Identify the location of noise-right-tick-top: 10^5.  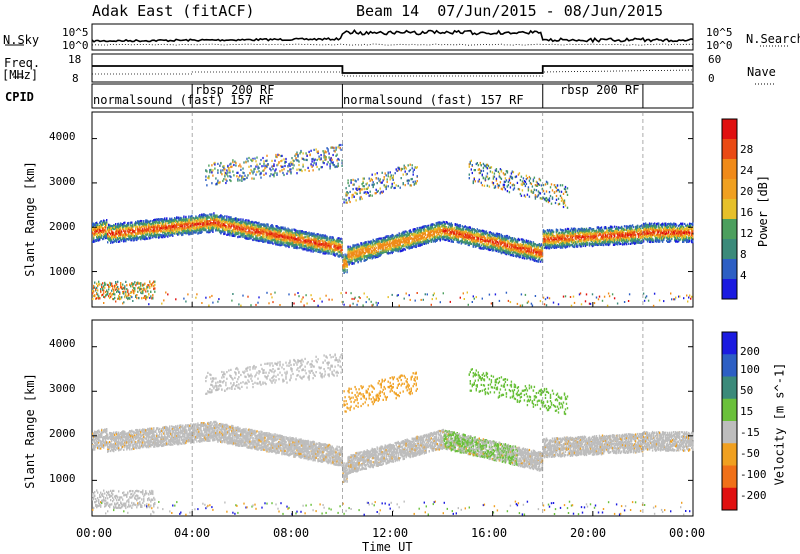
(719, 32).